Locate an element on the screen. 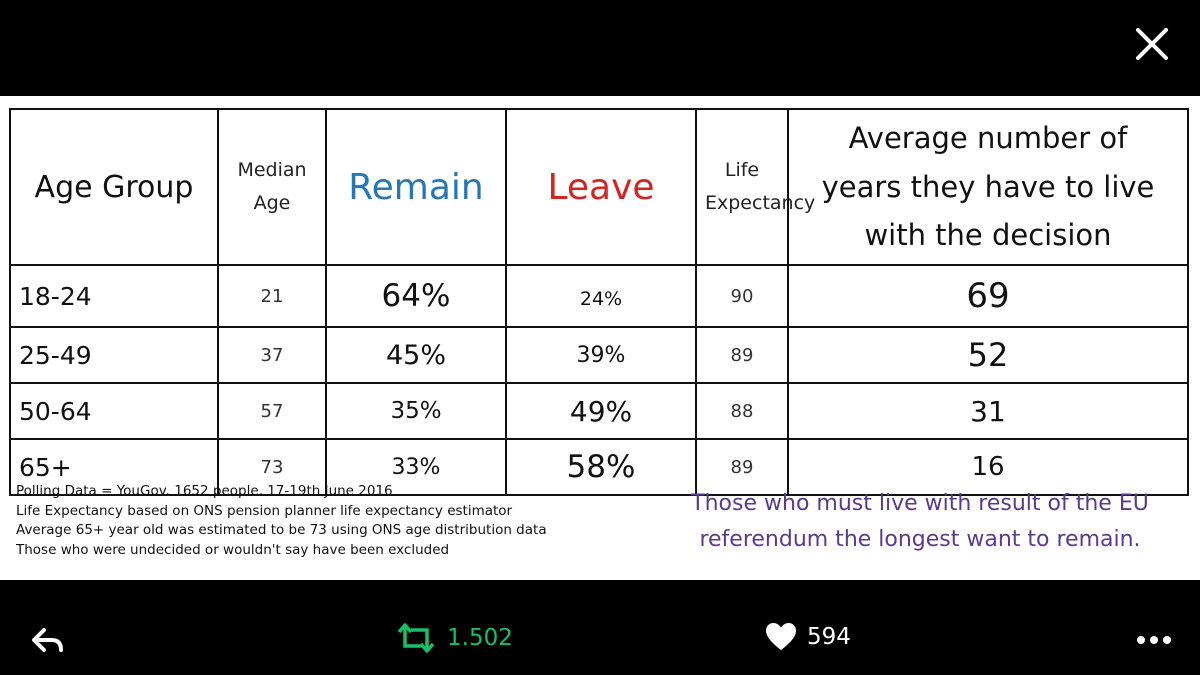 The width and height of the screenshot is (1200, 675). cell-age-group: 18-24 is located at coordinates (114, 296).